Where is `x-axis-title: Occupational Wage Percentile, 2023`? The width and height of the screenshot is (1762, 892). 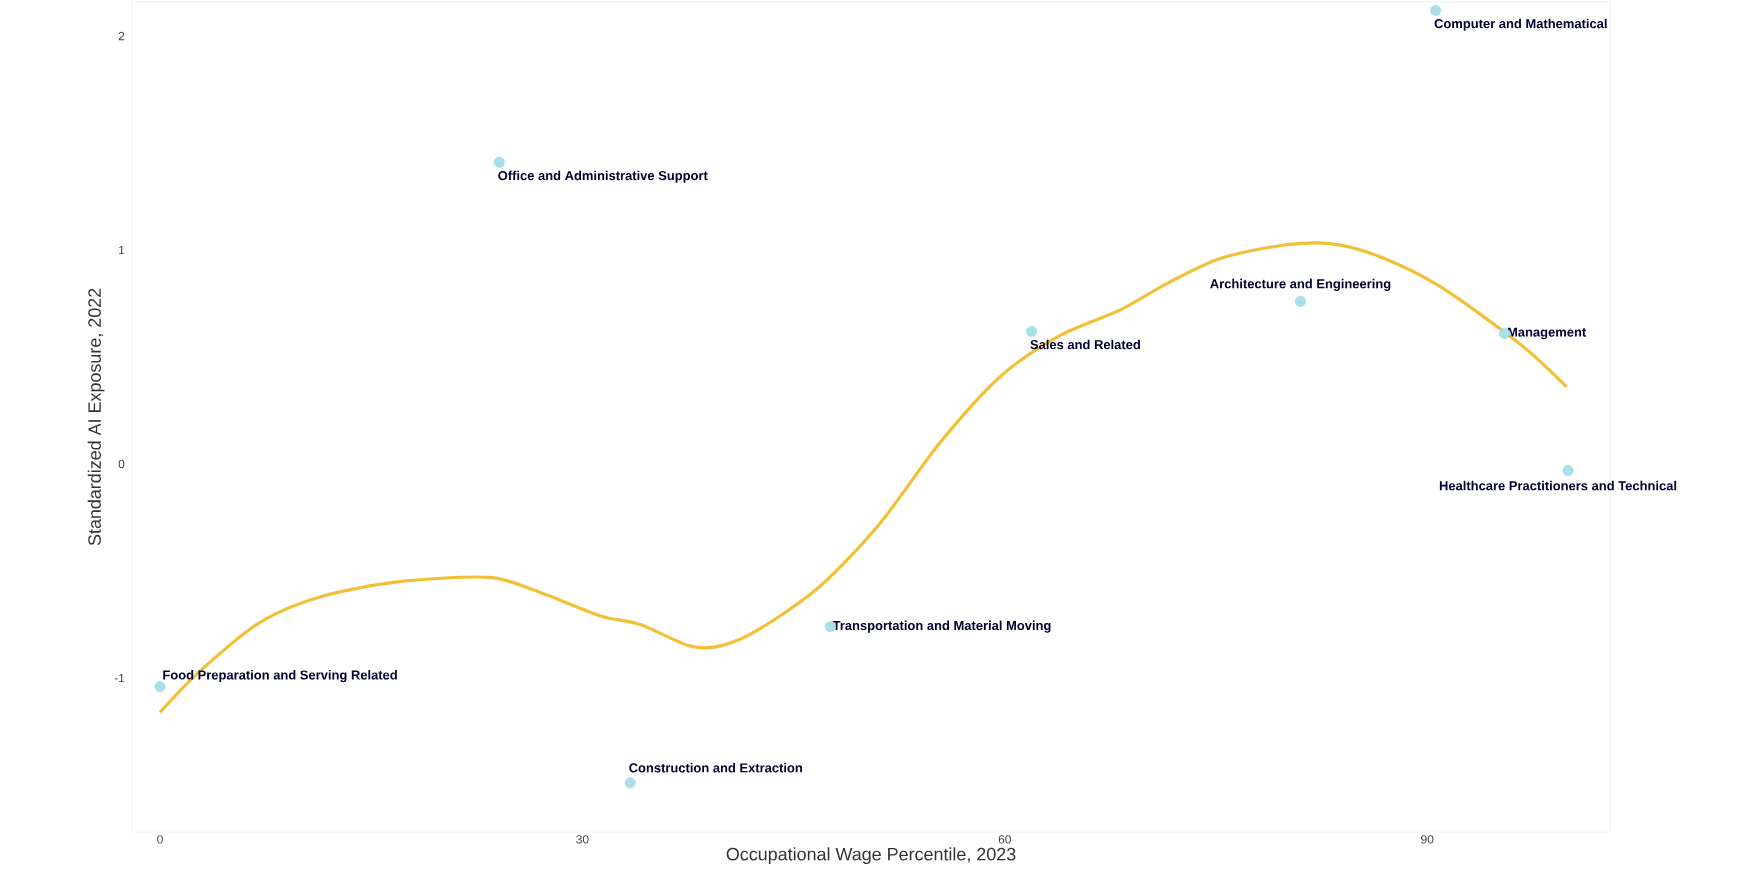 x-axis-title: Occupational Wage Percentile, 2023 is located at coordinates (871, 856).